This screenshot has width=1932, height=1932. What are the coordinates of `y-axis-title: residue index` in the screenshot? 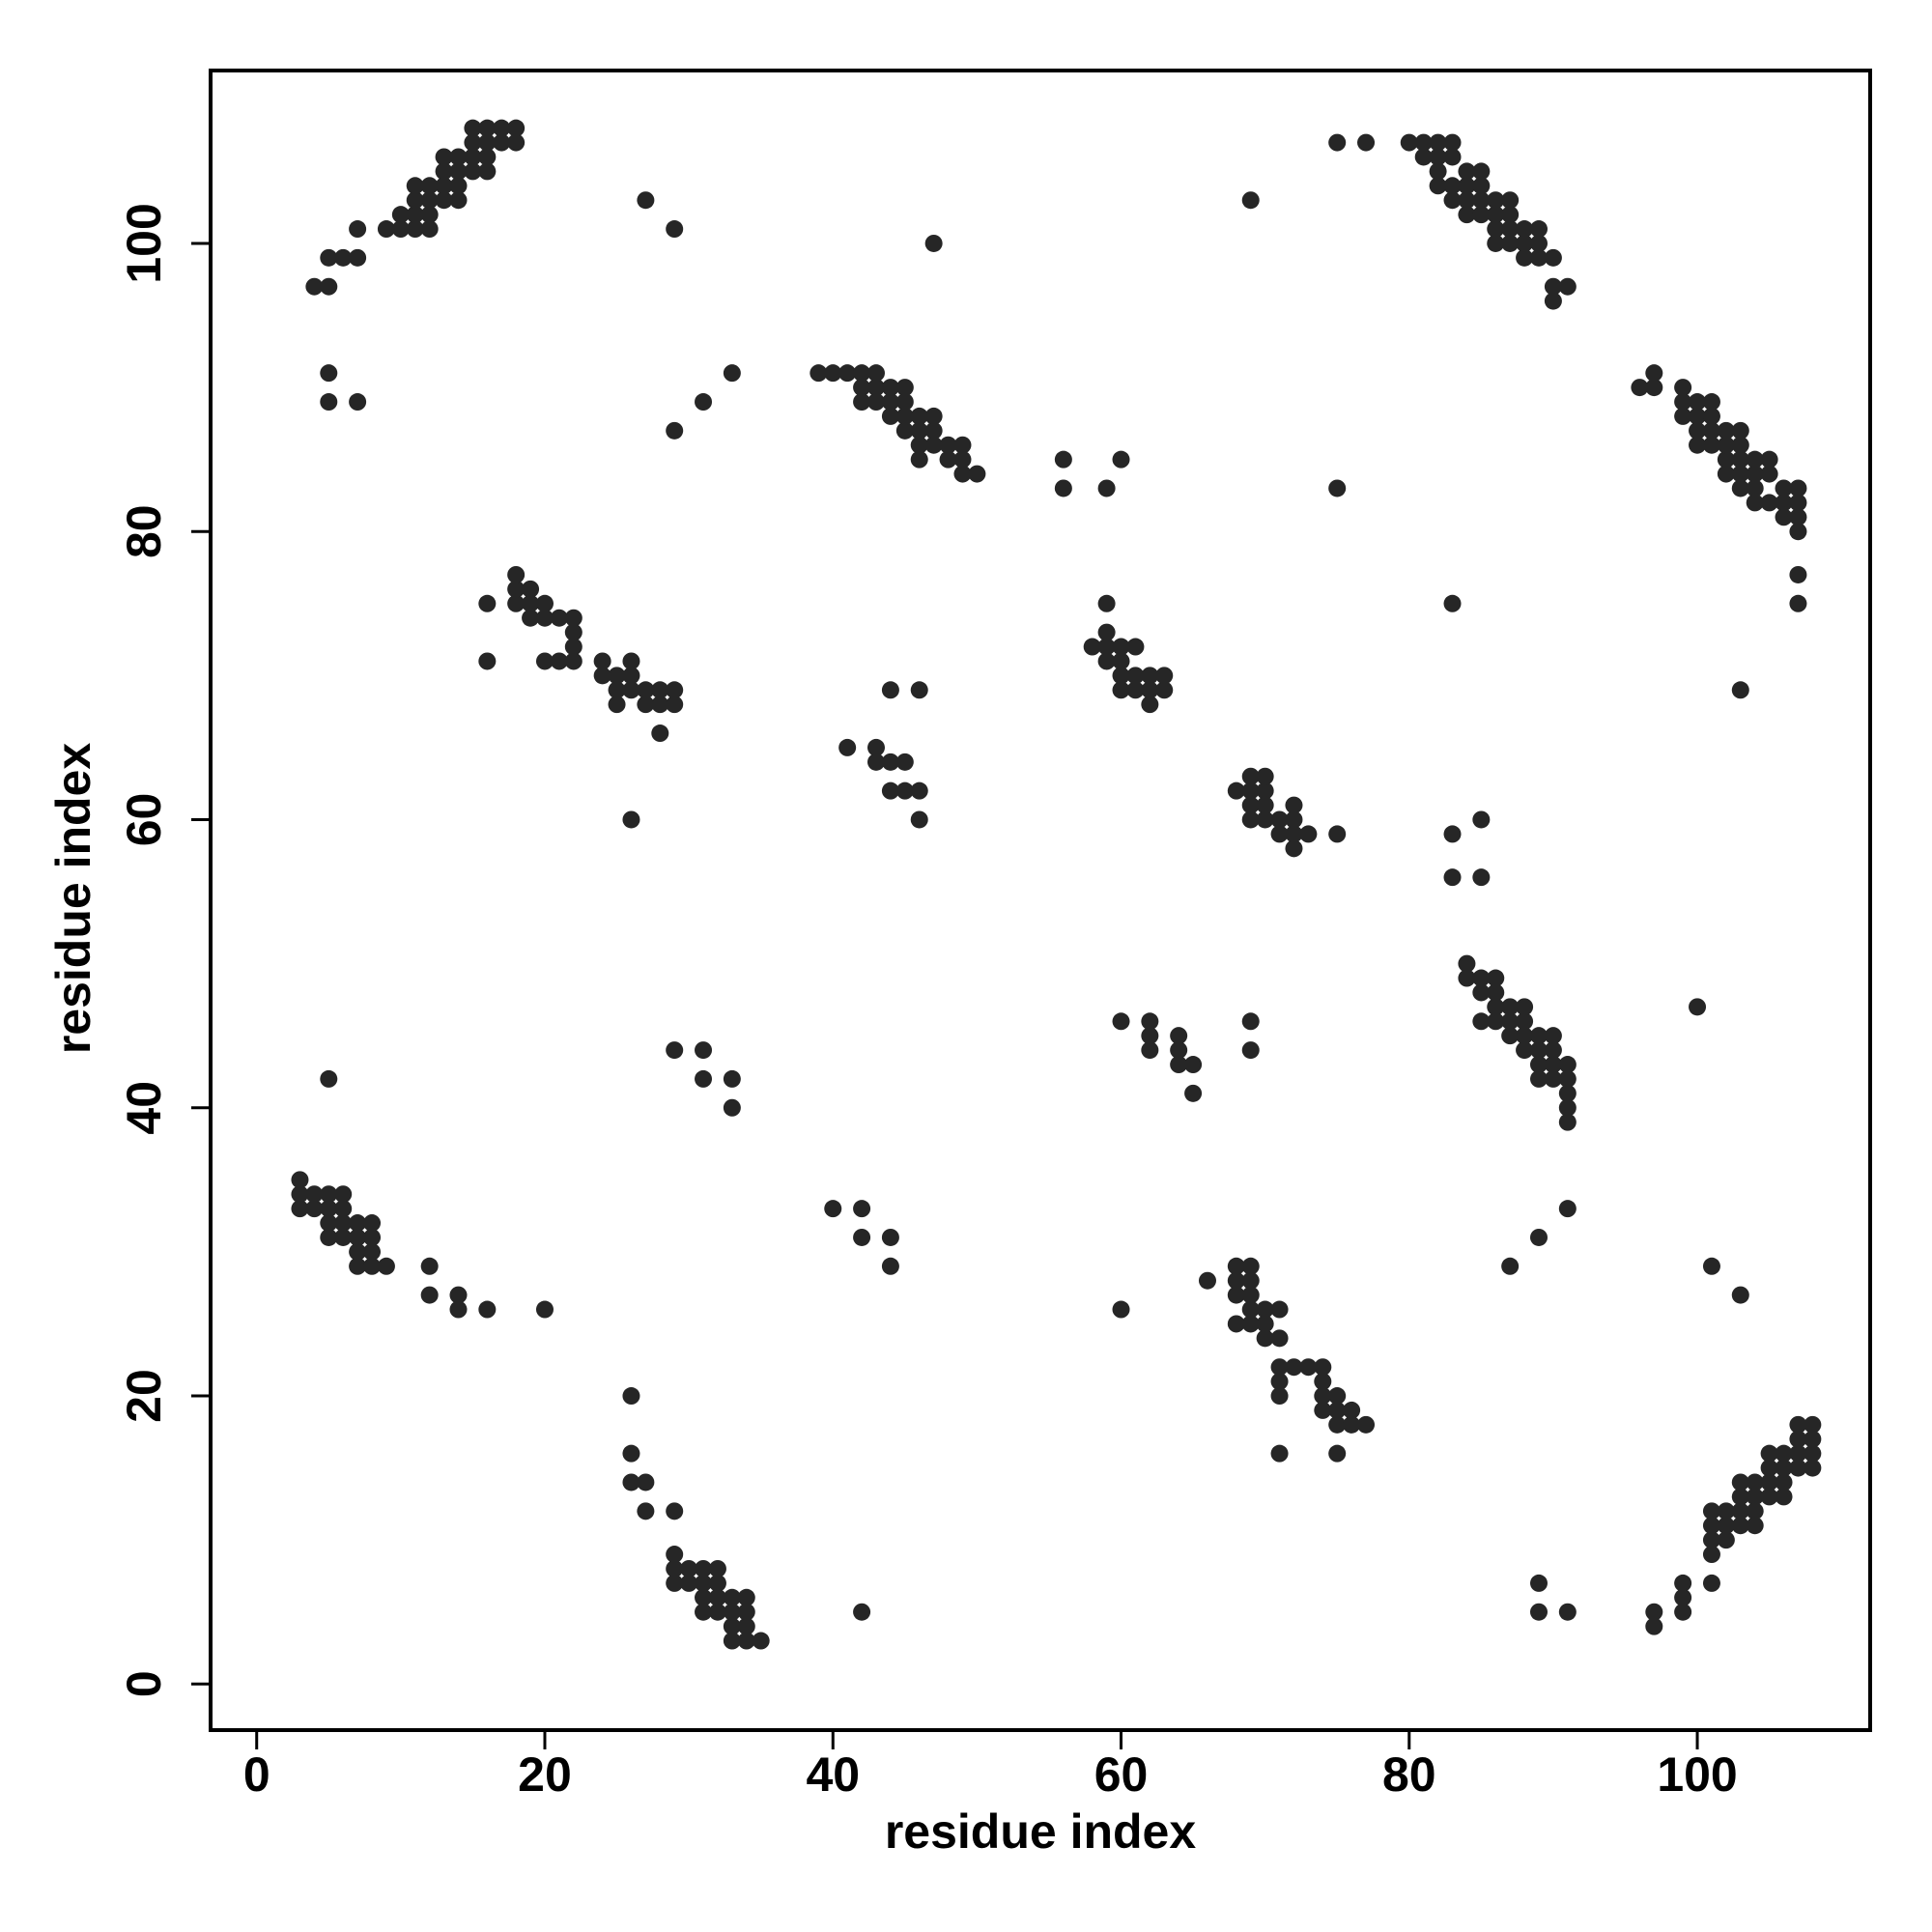 It's located at (73, 899).